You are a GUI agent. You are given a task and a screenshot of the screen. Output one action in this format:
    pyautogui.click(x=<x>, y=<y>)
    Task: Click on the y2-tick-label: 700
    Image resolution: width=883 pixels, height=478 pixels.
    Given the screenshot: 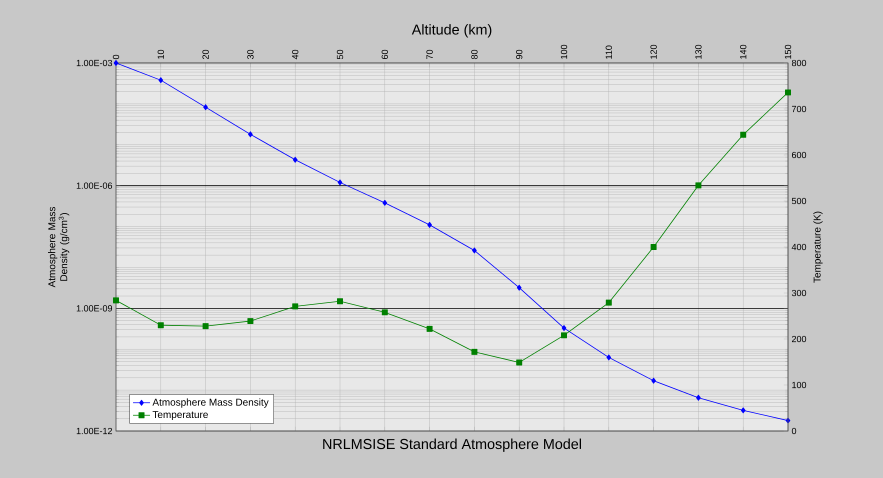 What is the action you would take?
    pyautogui.click(x=799, y=109)
    